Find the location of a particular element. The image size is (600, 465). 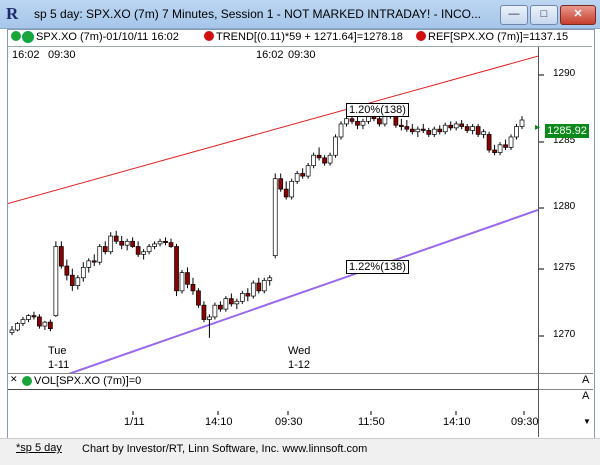

upper-channel-label: 1.20%(138) is located at coordinates (377, 110).